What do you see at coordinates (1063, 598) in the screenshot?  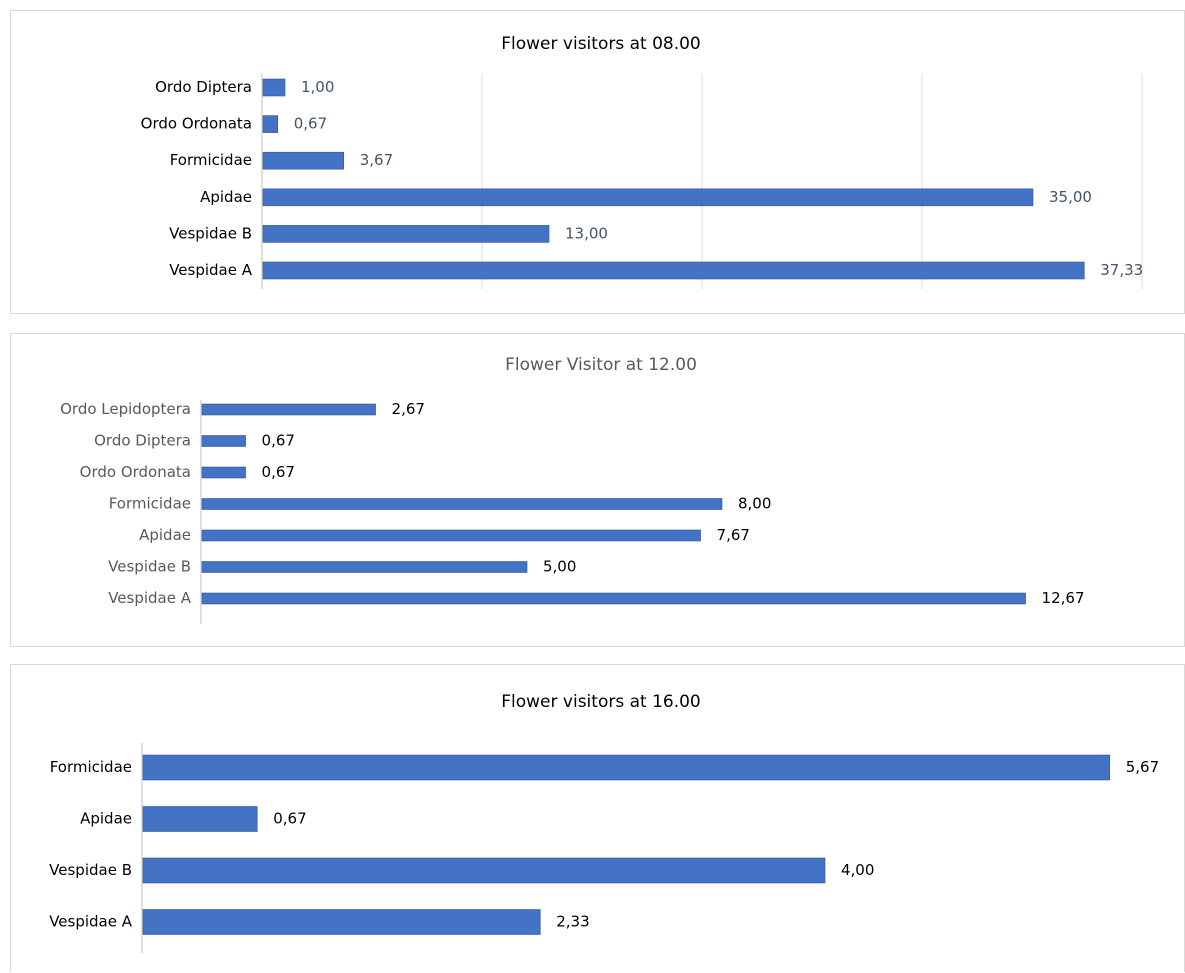 I see `data-label: 12,67` at bounding box center [1063, 598].